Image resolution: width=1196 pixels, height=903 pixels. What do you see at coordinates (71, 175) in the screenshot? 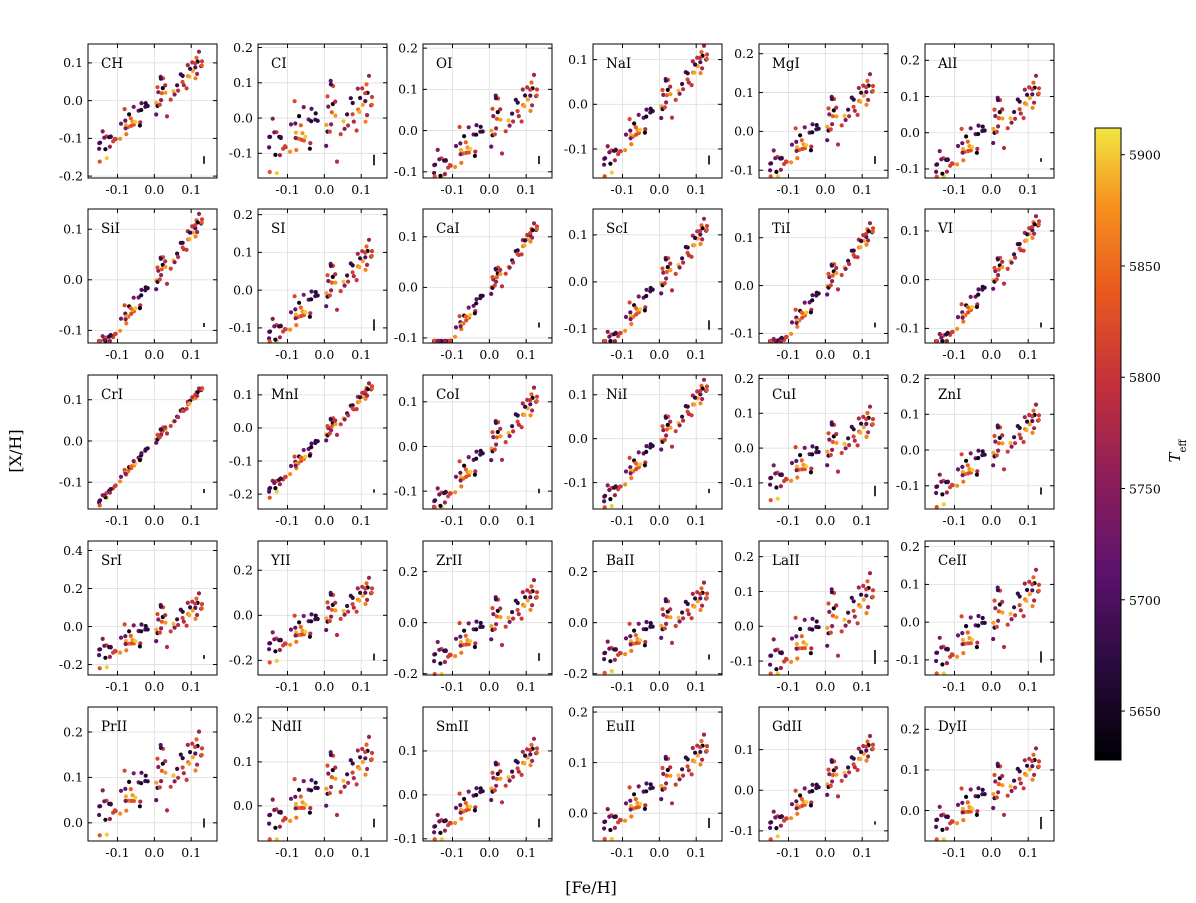
I see `y-tick-label: -0.2` at bounding box center [71, 175].